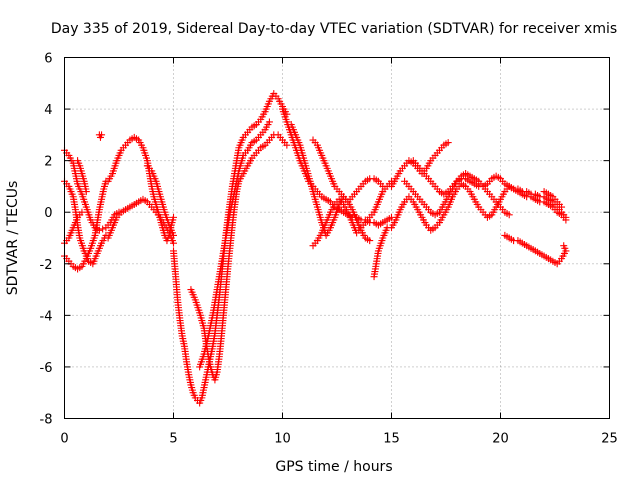  I want to click on y-tick-label: -6, so click(46, 368).